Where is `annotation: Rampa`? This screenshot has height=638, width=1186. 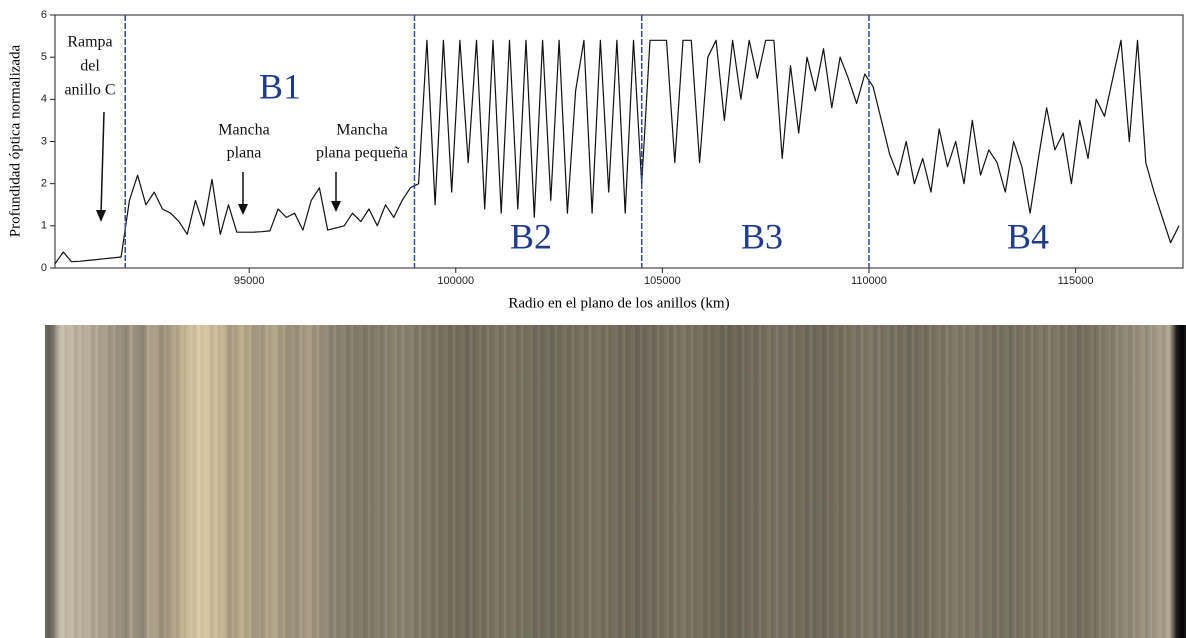
annotation: Rampa is located at coordinates (89, 42).